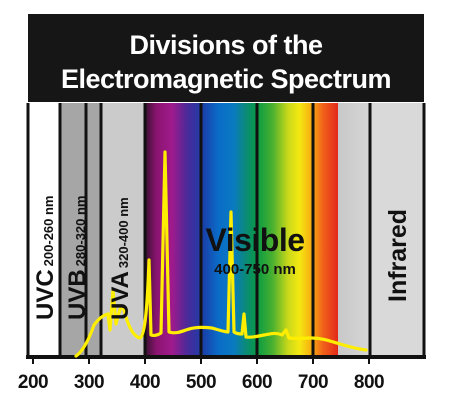 Image resolution: width=450 pixels, height=404 pixels. What do you see at coordinates (398, 255) in the screenshot?
I see `infrared-label: Infrared` at bounding box center [398, 255].